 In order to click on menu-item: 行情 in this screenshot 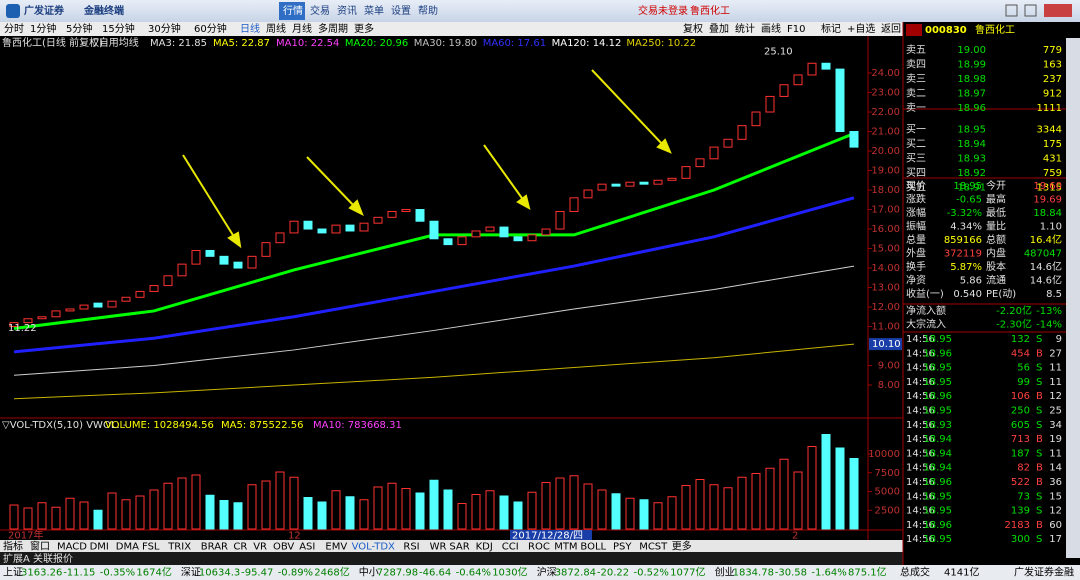, I will do `click(293, 10)`.